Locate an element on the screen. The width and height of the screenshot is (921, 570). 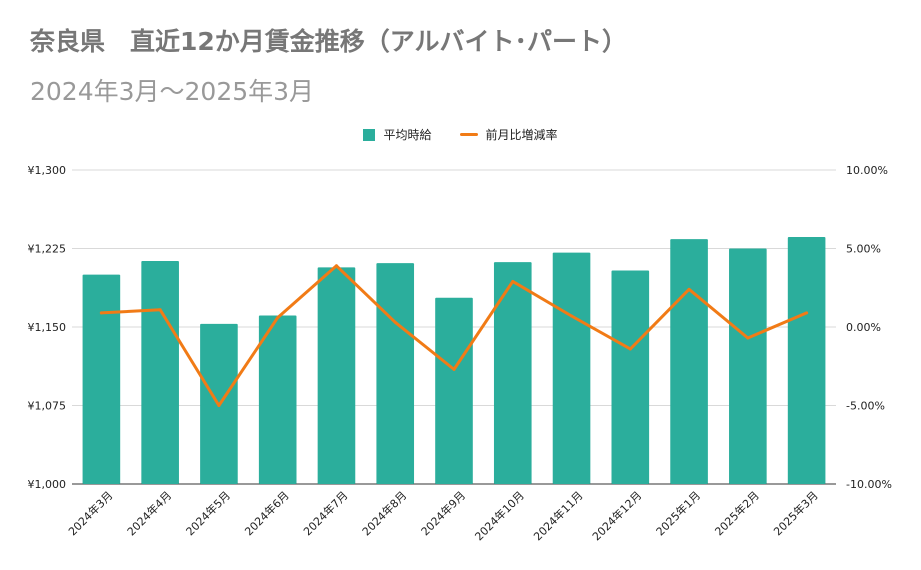
x-axis-tick-label: 2024年12月 is located at coordinates (616, 515).